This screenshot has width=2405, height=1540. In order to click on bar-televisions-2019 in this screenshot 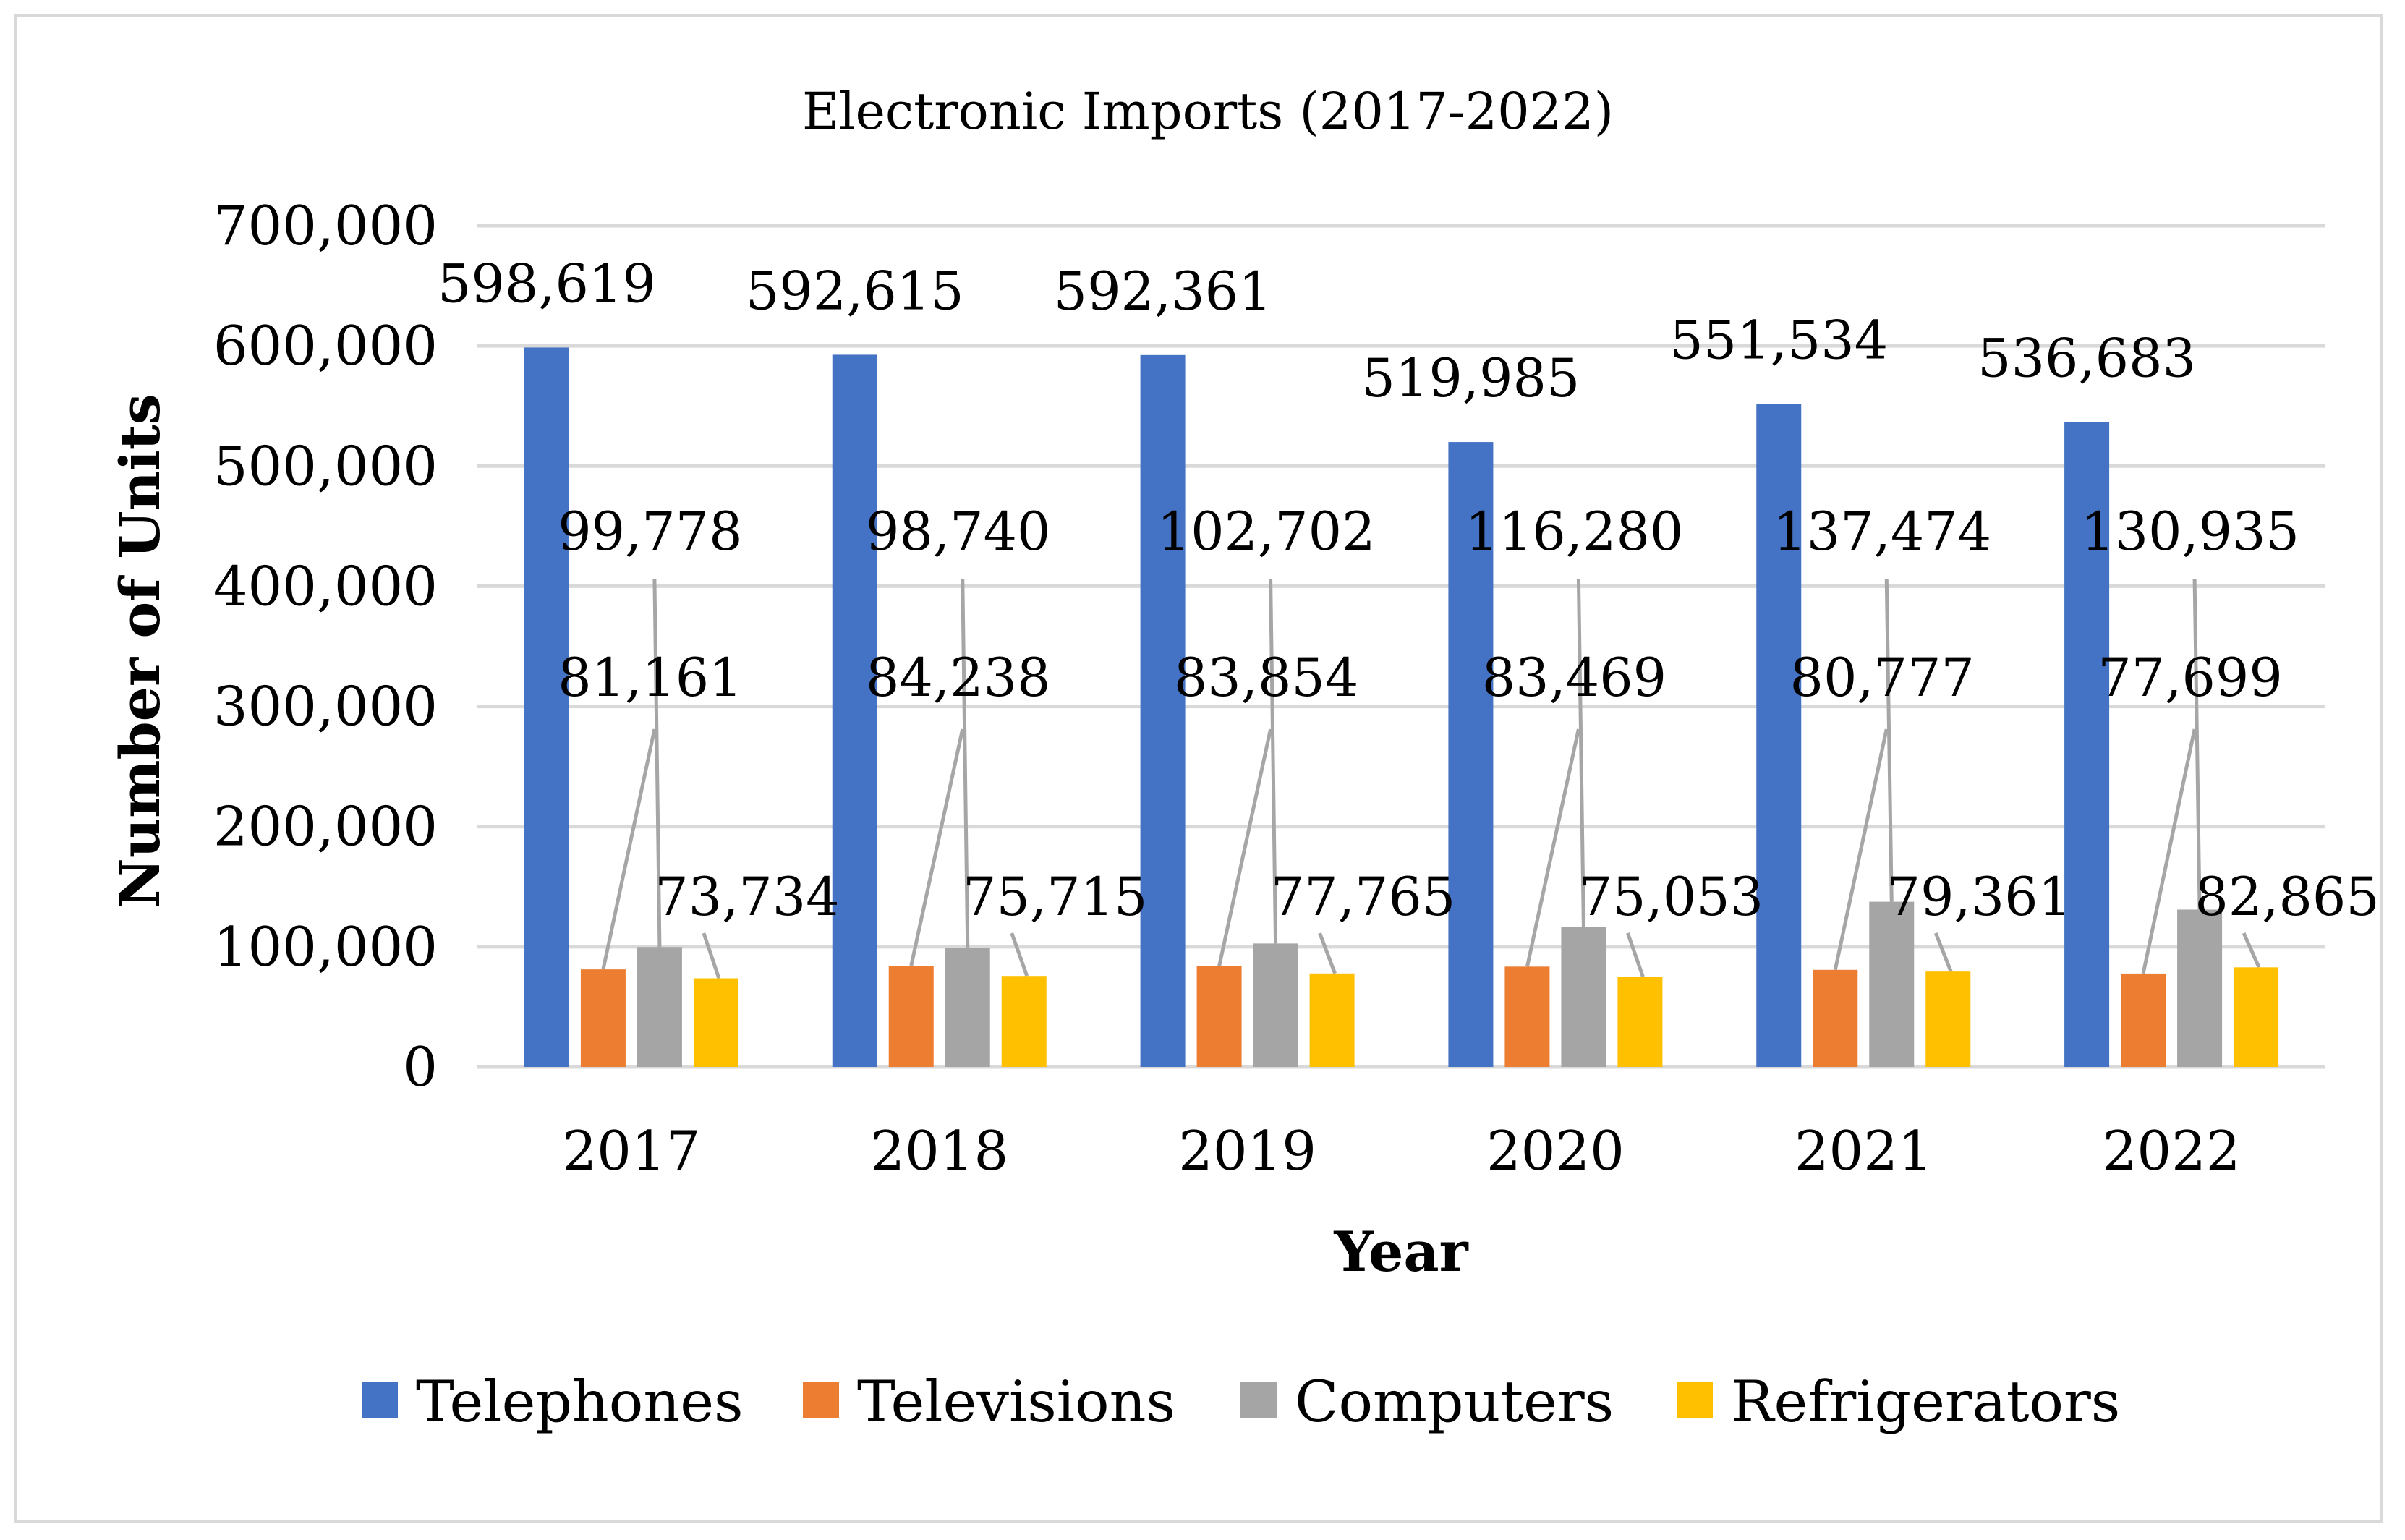, I will do `click(1219, 1017)`.